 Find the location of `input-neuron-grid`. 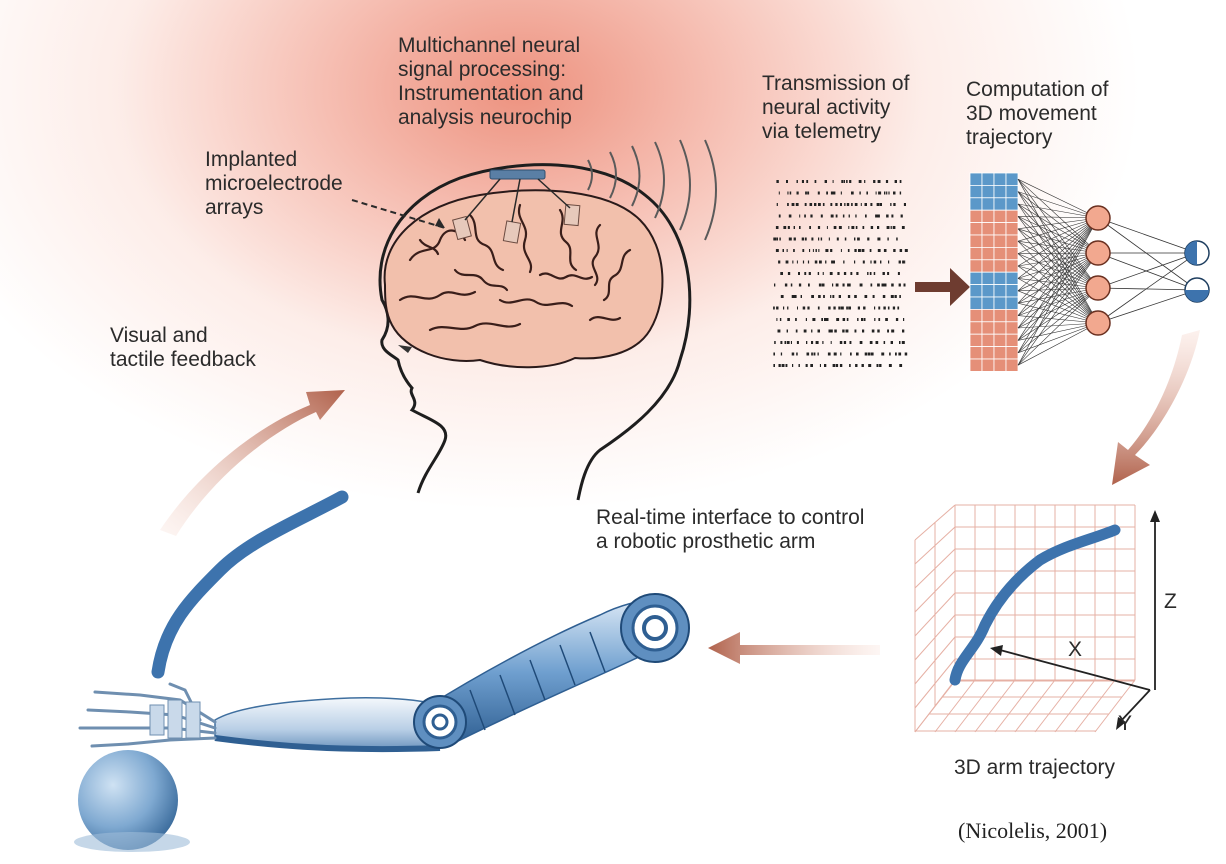

input-neuron-grid is located at coordinates (994, 272).